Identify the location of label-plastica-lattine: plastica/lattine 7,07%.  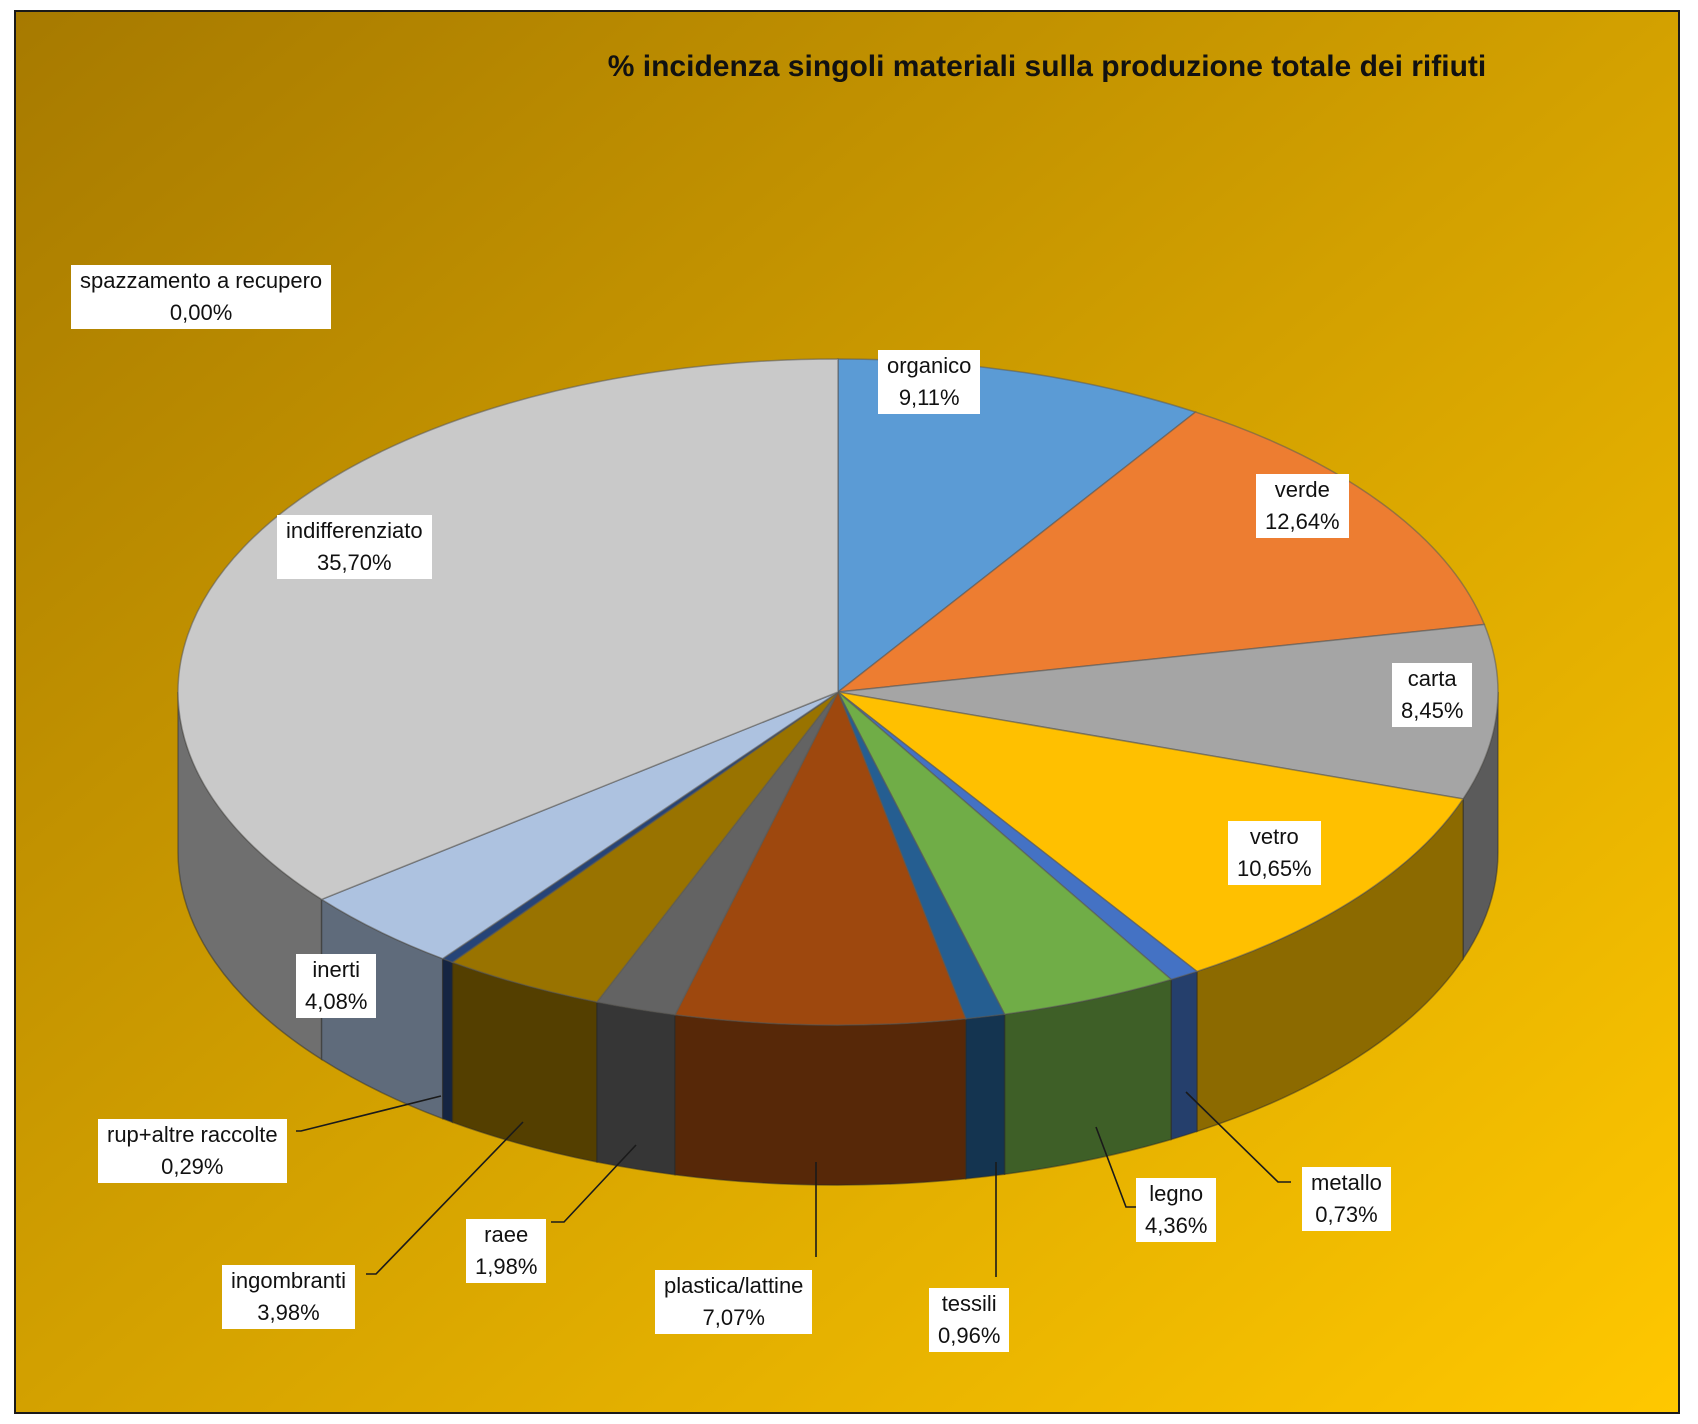
(734, 1302).